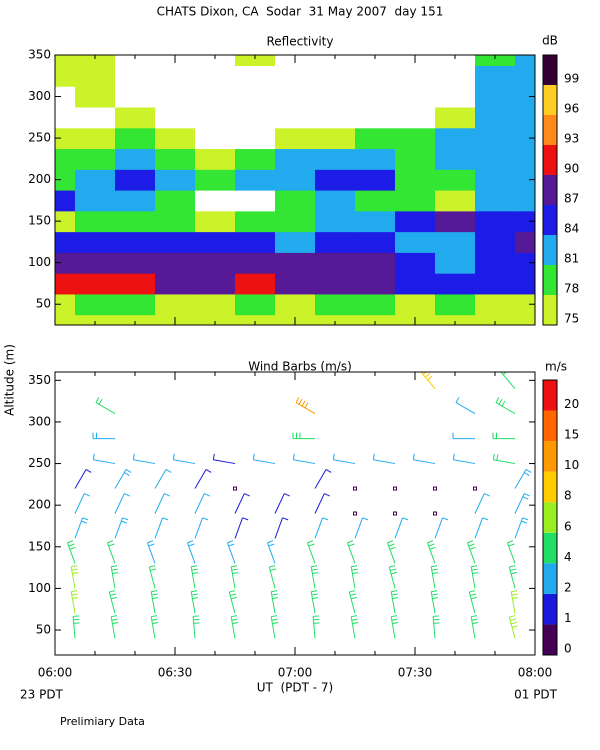 This screenshot has width=600, height=750. Describe the element at coordinates (571, 259) in the screenshot. I see `colorbar-label: 81` at that location.